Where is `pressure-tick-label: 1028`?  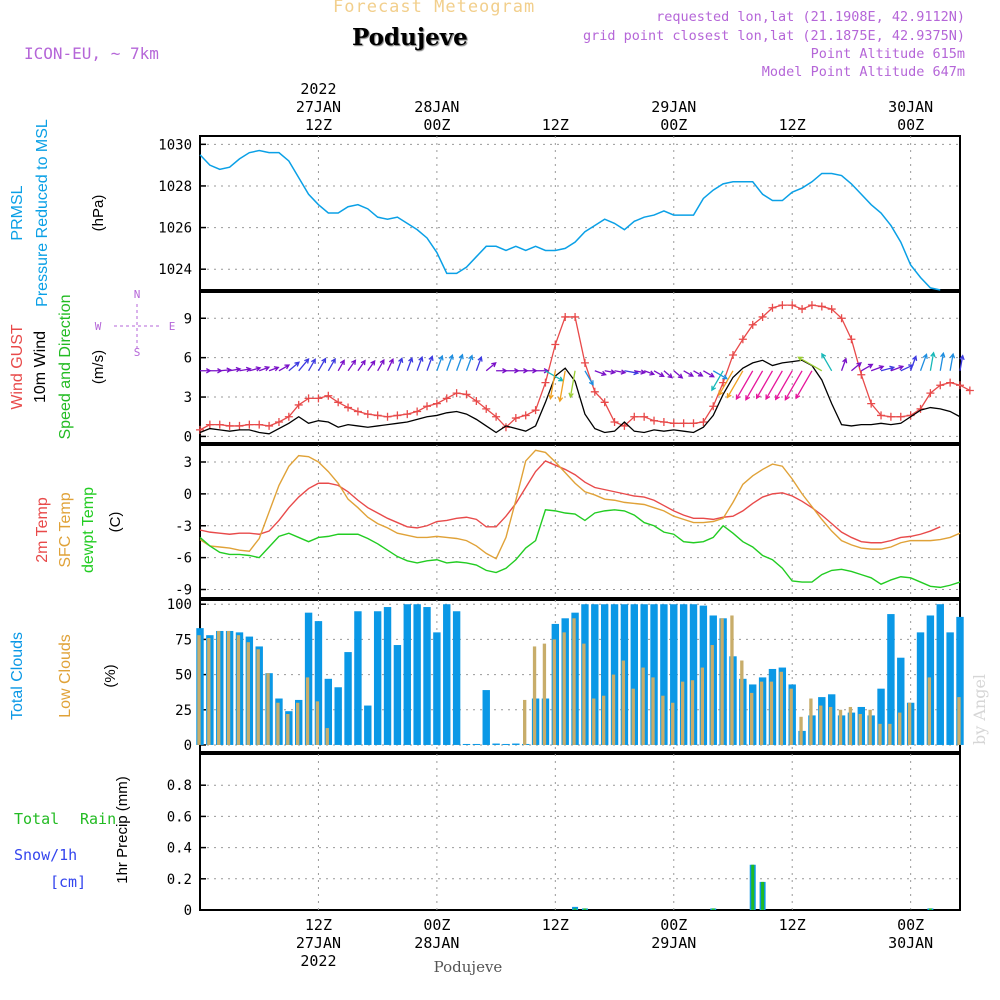
pressure-tick-label: 1028 is located at coordinates (175, 187).